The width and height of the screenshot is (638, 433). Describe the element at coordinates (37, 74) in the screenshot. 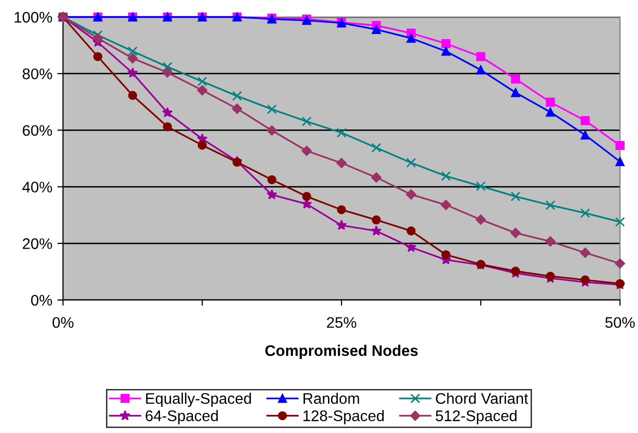

I see `y-tick-label: 80%` at that location.